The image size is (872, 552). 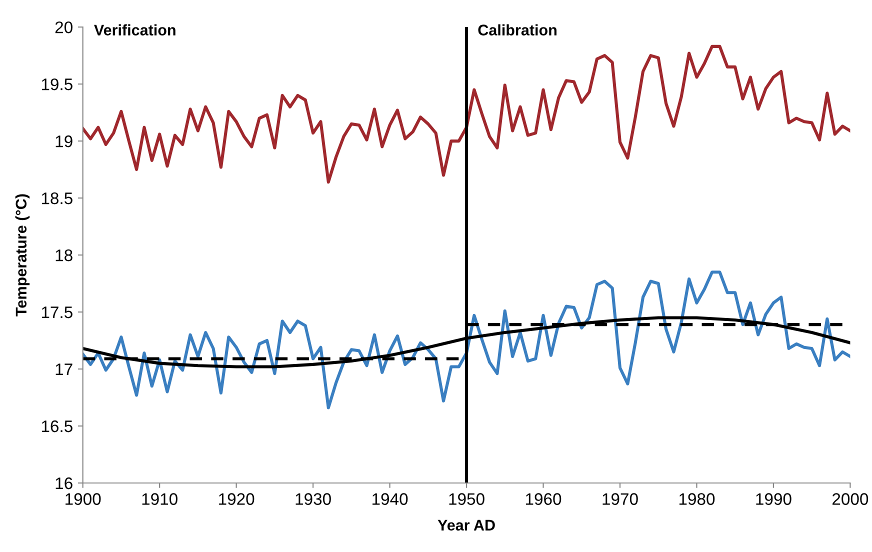 What do you see at coordinates (57, 198) in the screenshot?
I see `y-tick-label: 18.5` at bounding box center [57, 198].